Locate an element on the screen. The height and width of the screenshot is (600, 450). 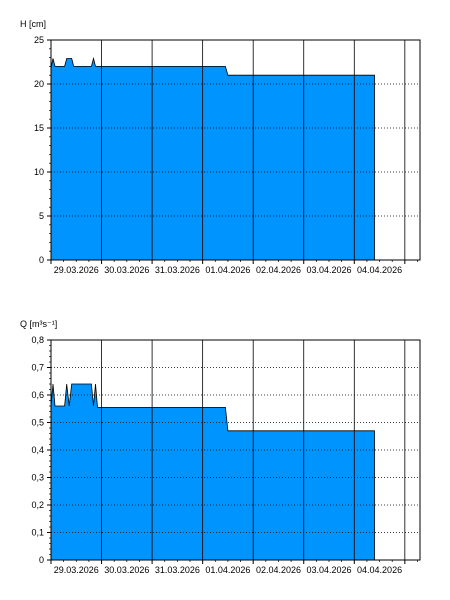
y-tick-label: 0,4 is located at coordinates (37, 450).